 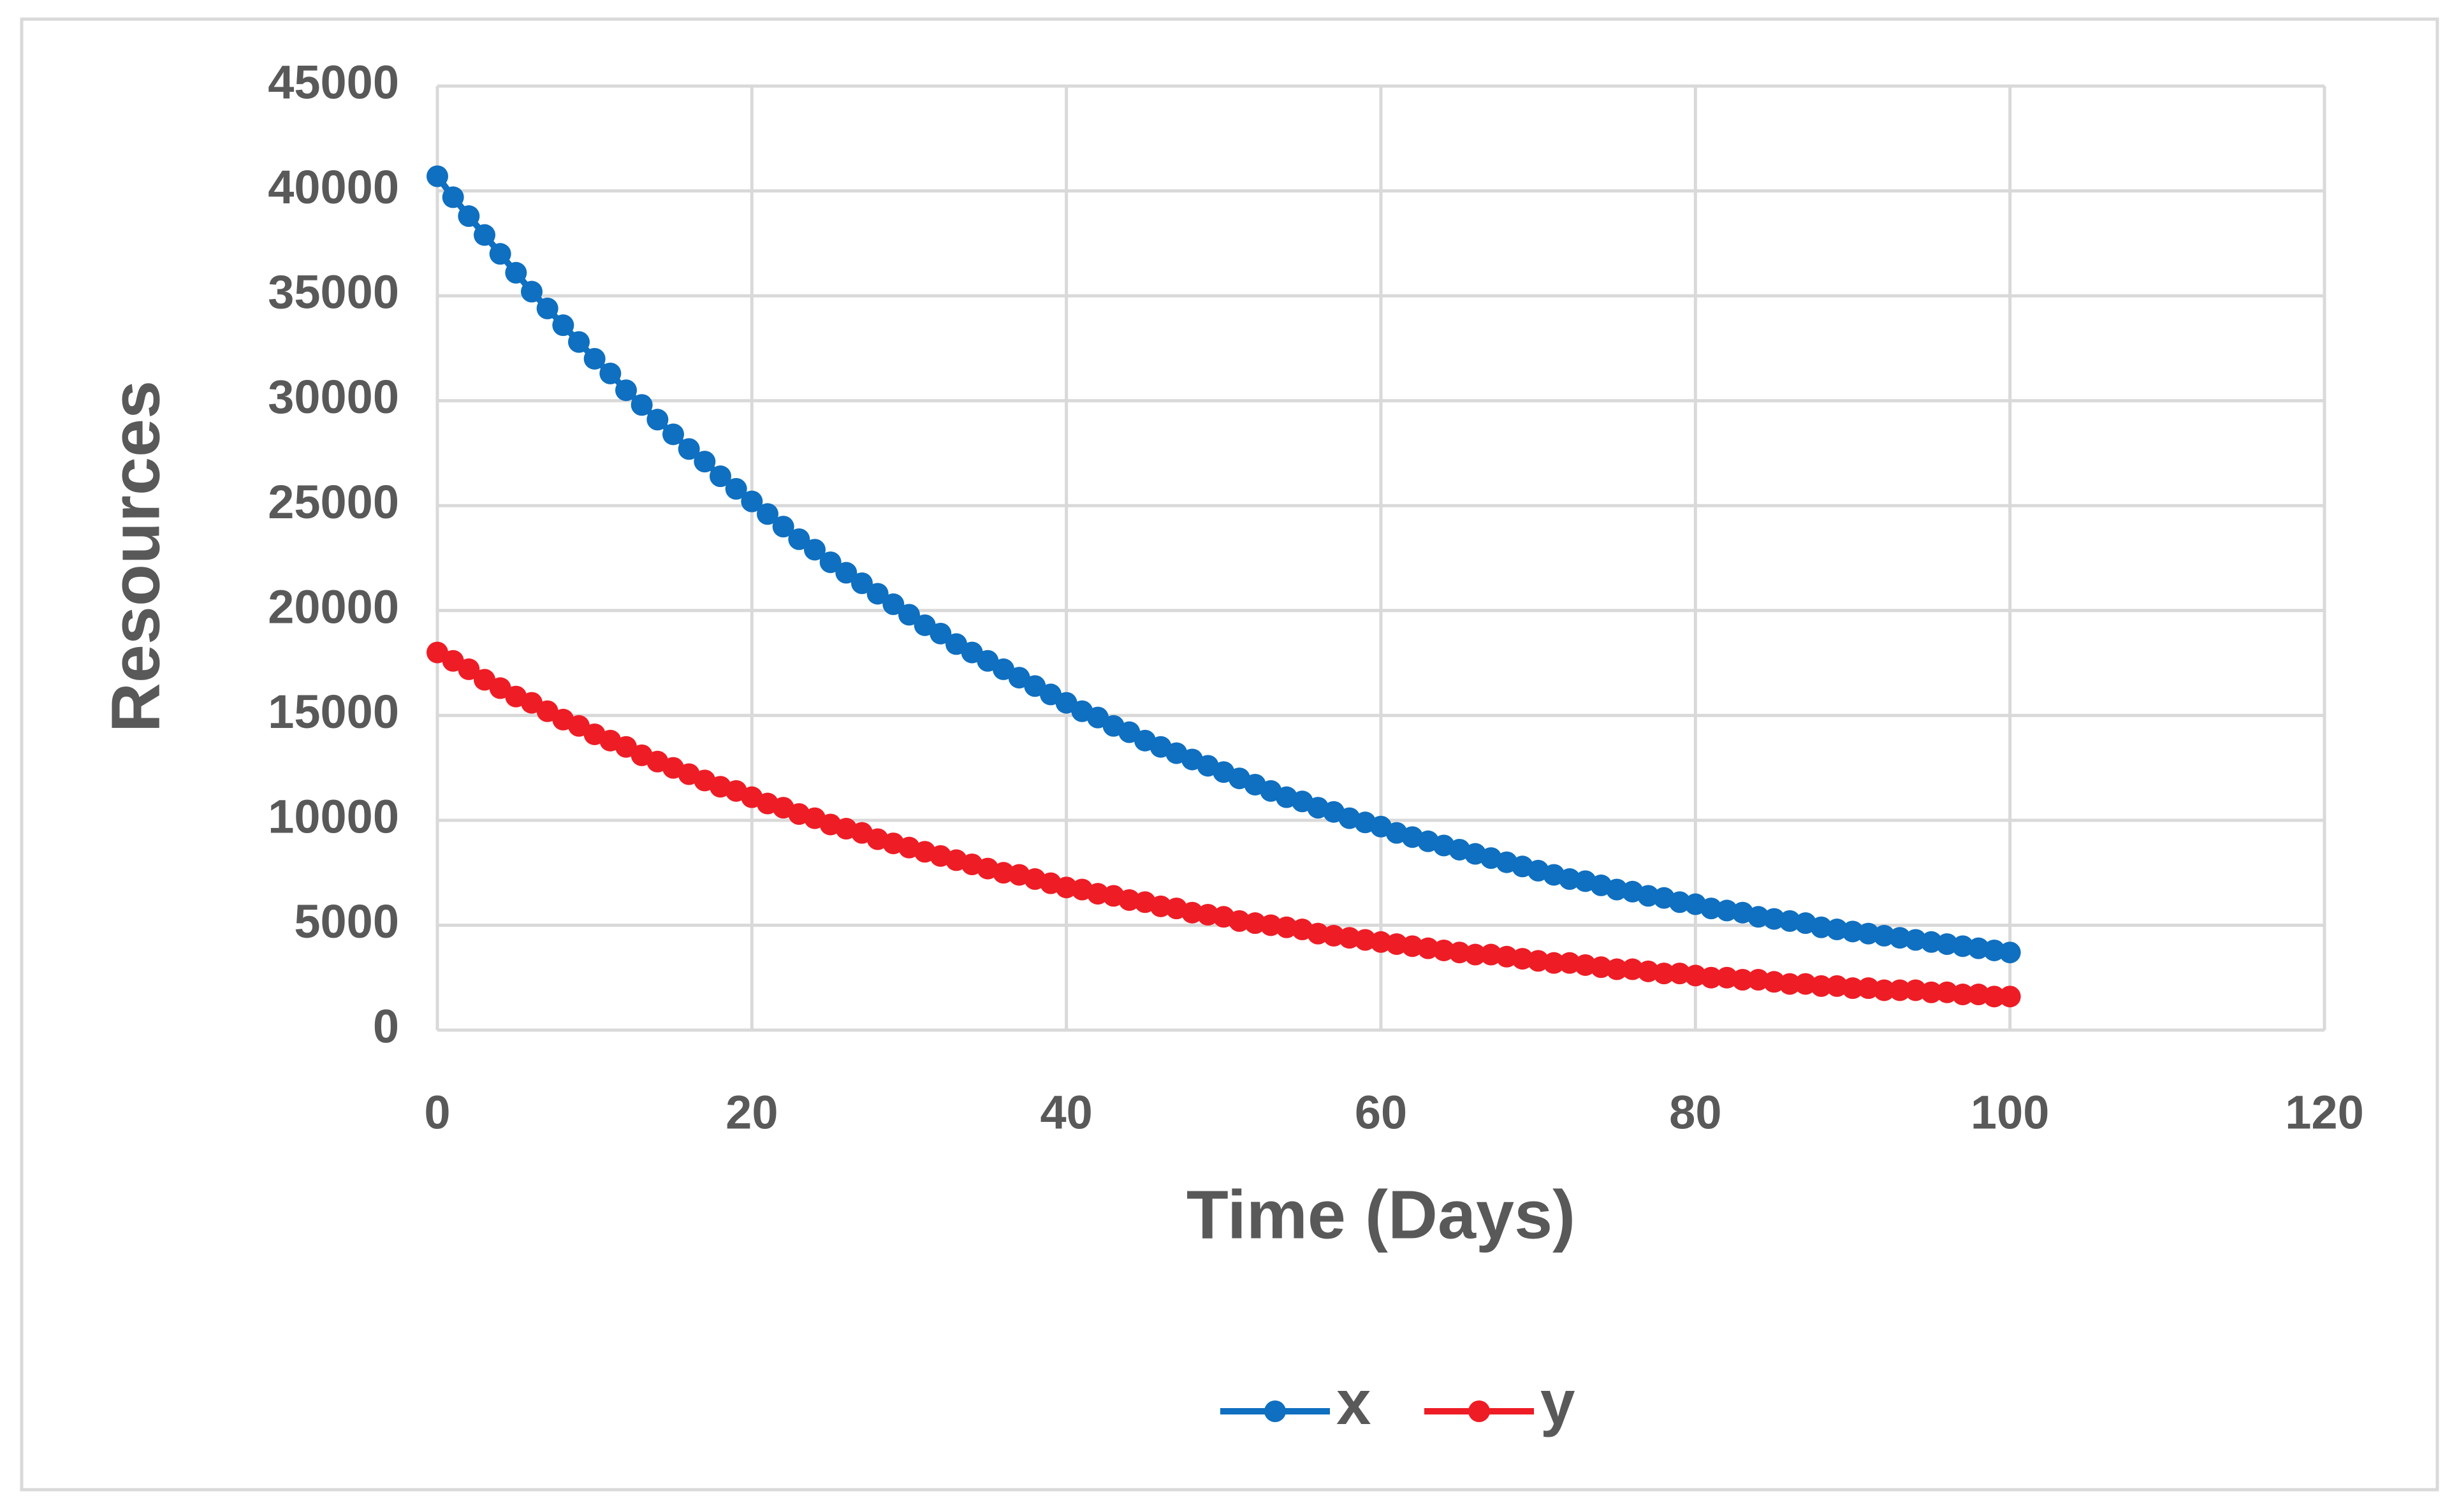 I want to click on y-tick-label: 10000, so click(x=333, y=817).